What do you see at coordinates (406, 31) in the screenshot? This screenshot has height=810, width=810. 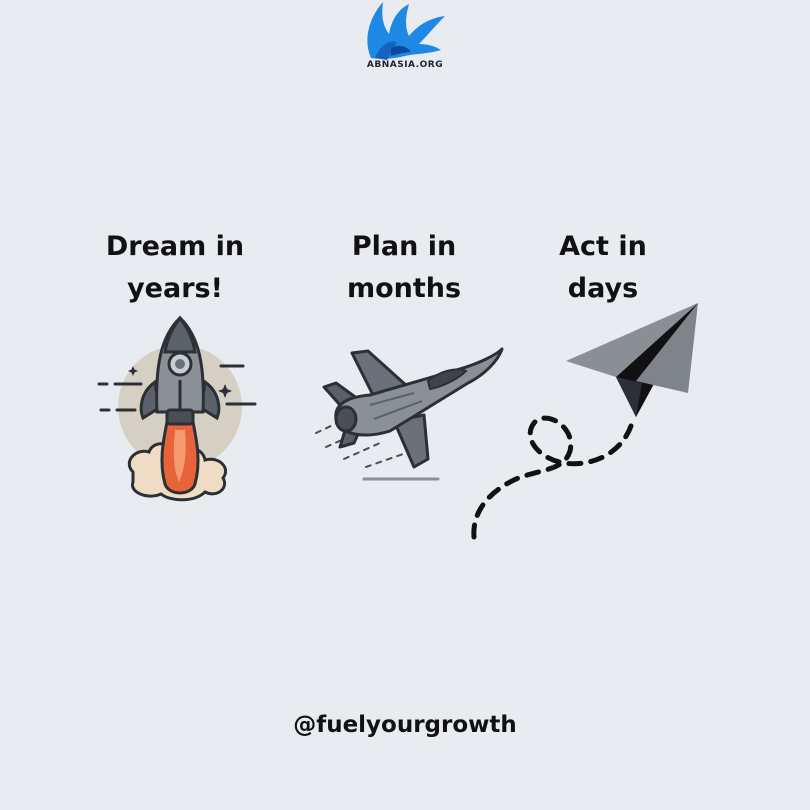 I see `eagle-logo-icon` at bounding box center [406, 31].